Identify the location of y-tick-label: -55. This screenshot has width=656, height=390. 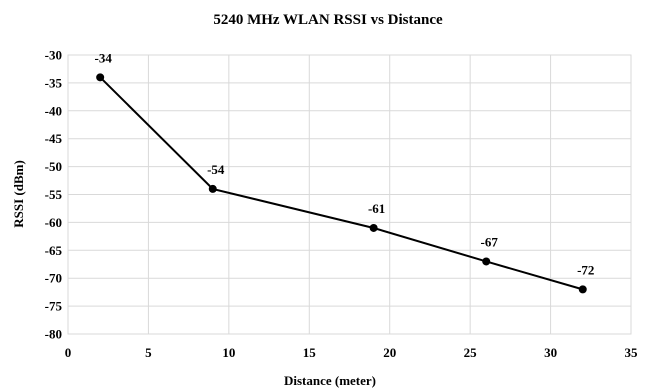
(54, 194).